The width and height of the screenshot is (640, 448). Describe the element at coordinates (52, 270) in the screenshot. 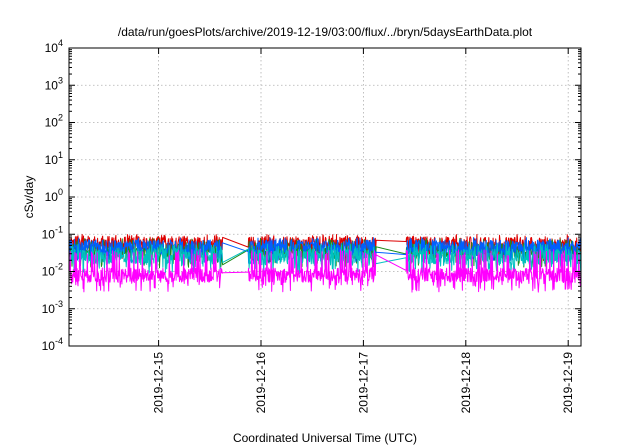

I see `y-tick-label: 10⁻²` at that location.